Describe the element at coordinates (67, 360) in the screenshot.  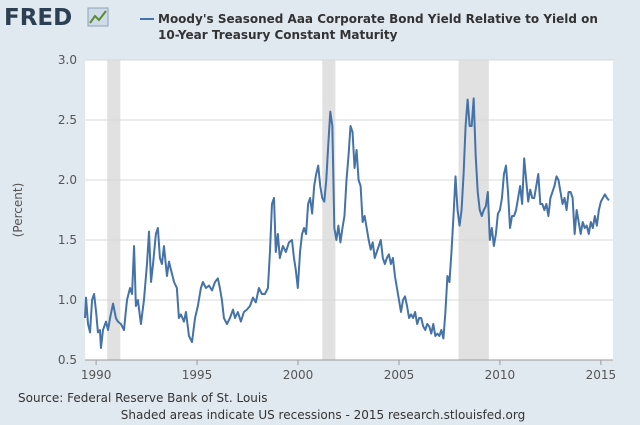
I see `y-tick-label: 0.5` at that location.